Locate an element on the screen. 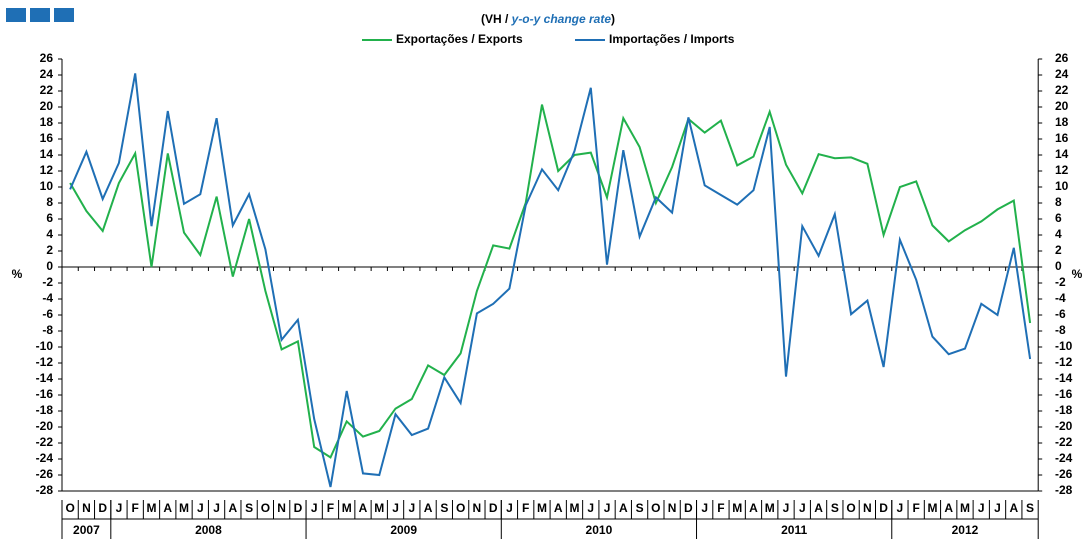 The height and width of the screenshot is (539, 1086). y-tick-label: 16 is located at coordinates (47, 138).